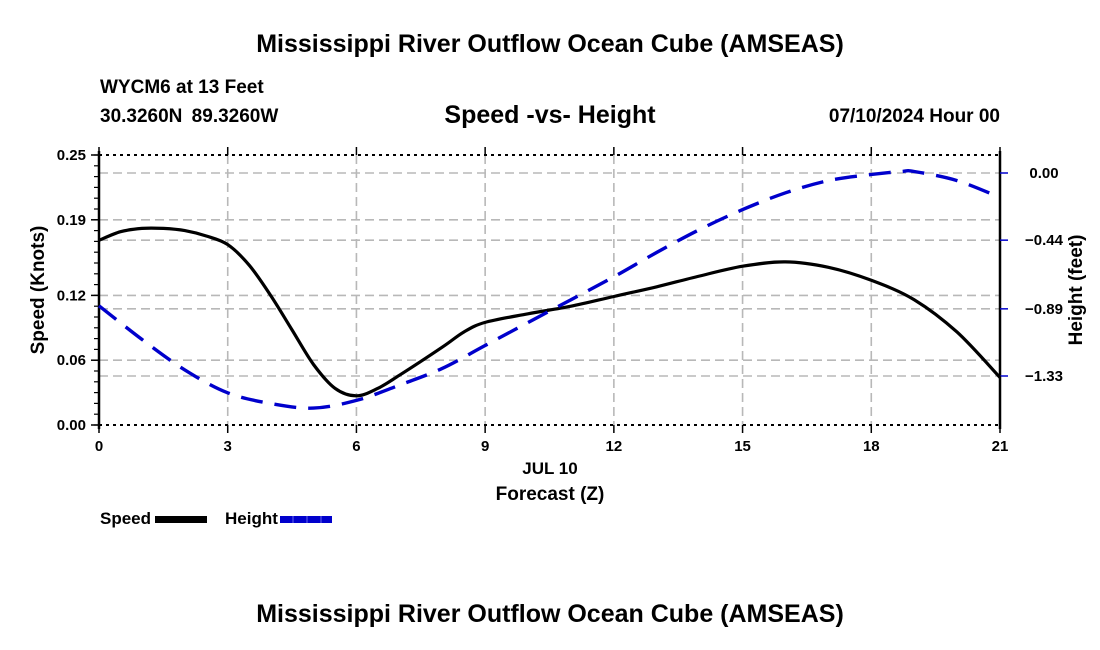 The image size is (1100, 650). Describe the element at coordinates (99, 446) in the screenshot. I see `x-tick-label: 0` at that location.